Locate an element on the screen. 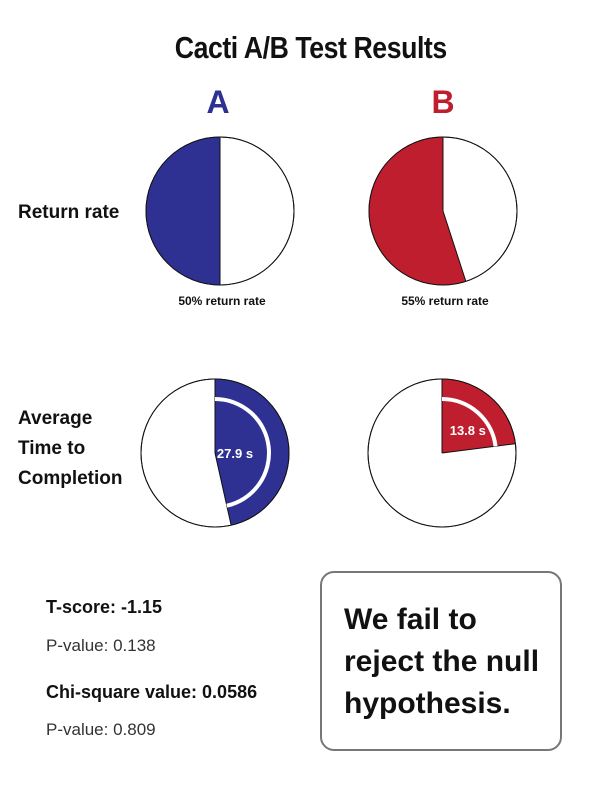 This screenshot has width=612, height=792. time-label-a: 27.9 s is located at coordinates (235, 453).